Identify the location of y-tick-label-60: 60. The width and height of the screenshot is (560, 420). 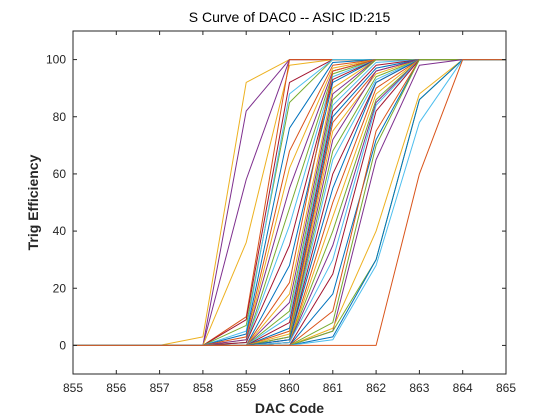
(60, 174).